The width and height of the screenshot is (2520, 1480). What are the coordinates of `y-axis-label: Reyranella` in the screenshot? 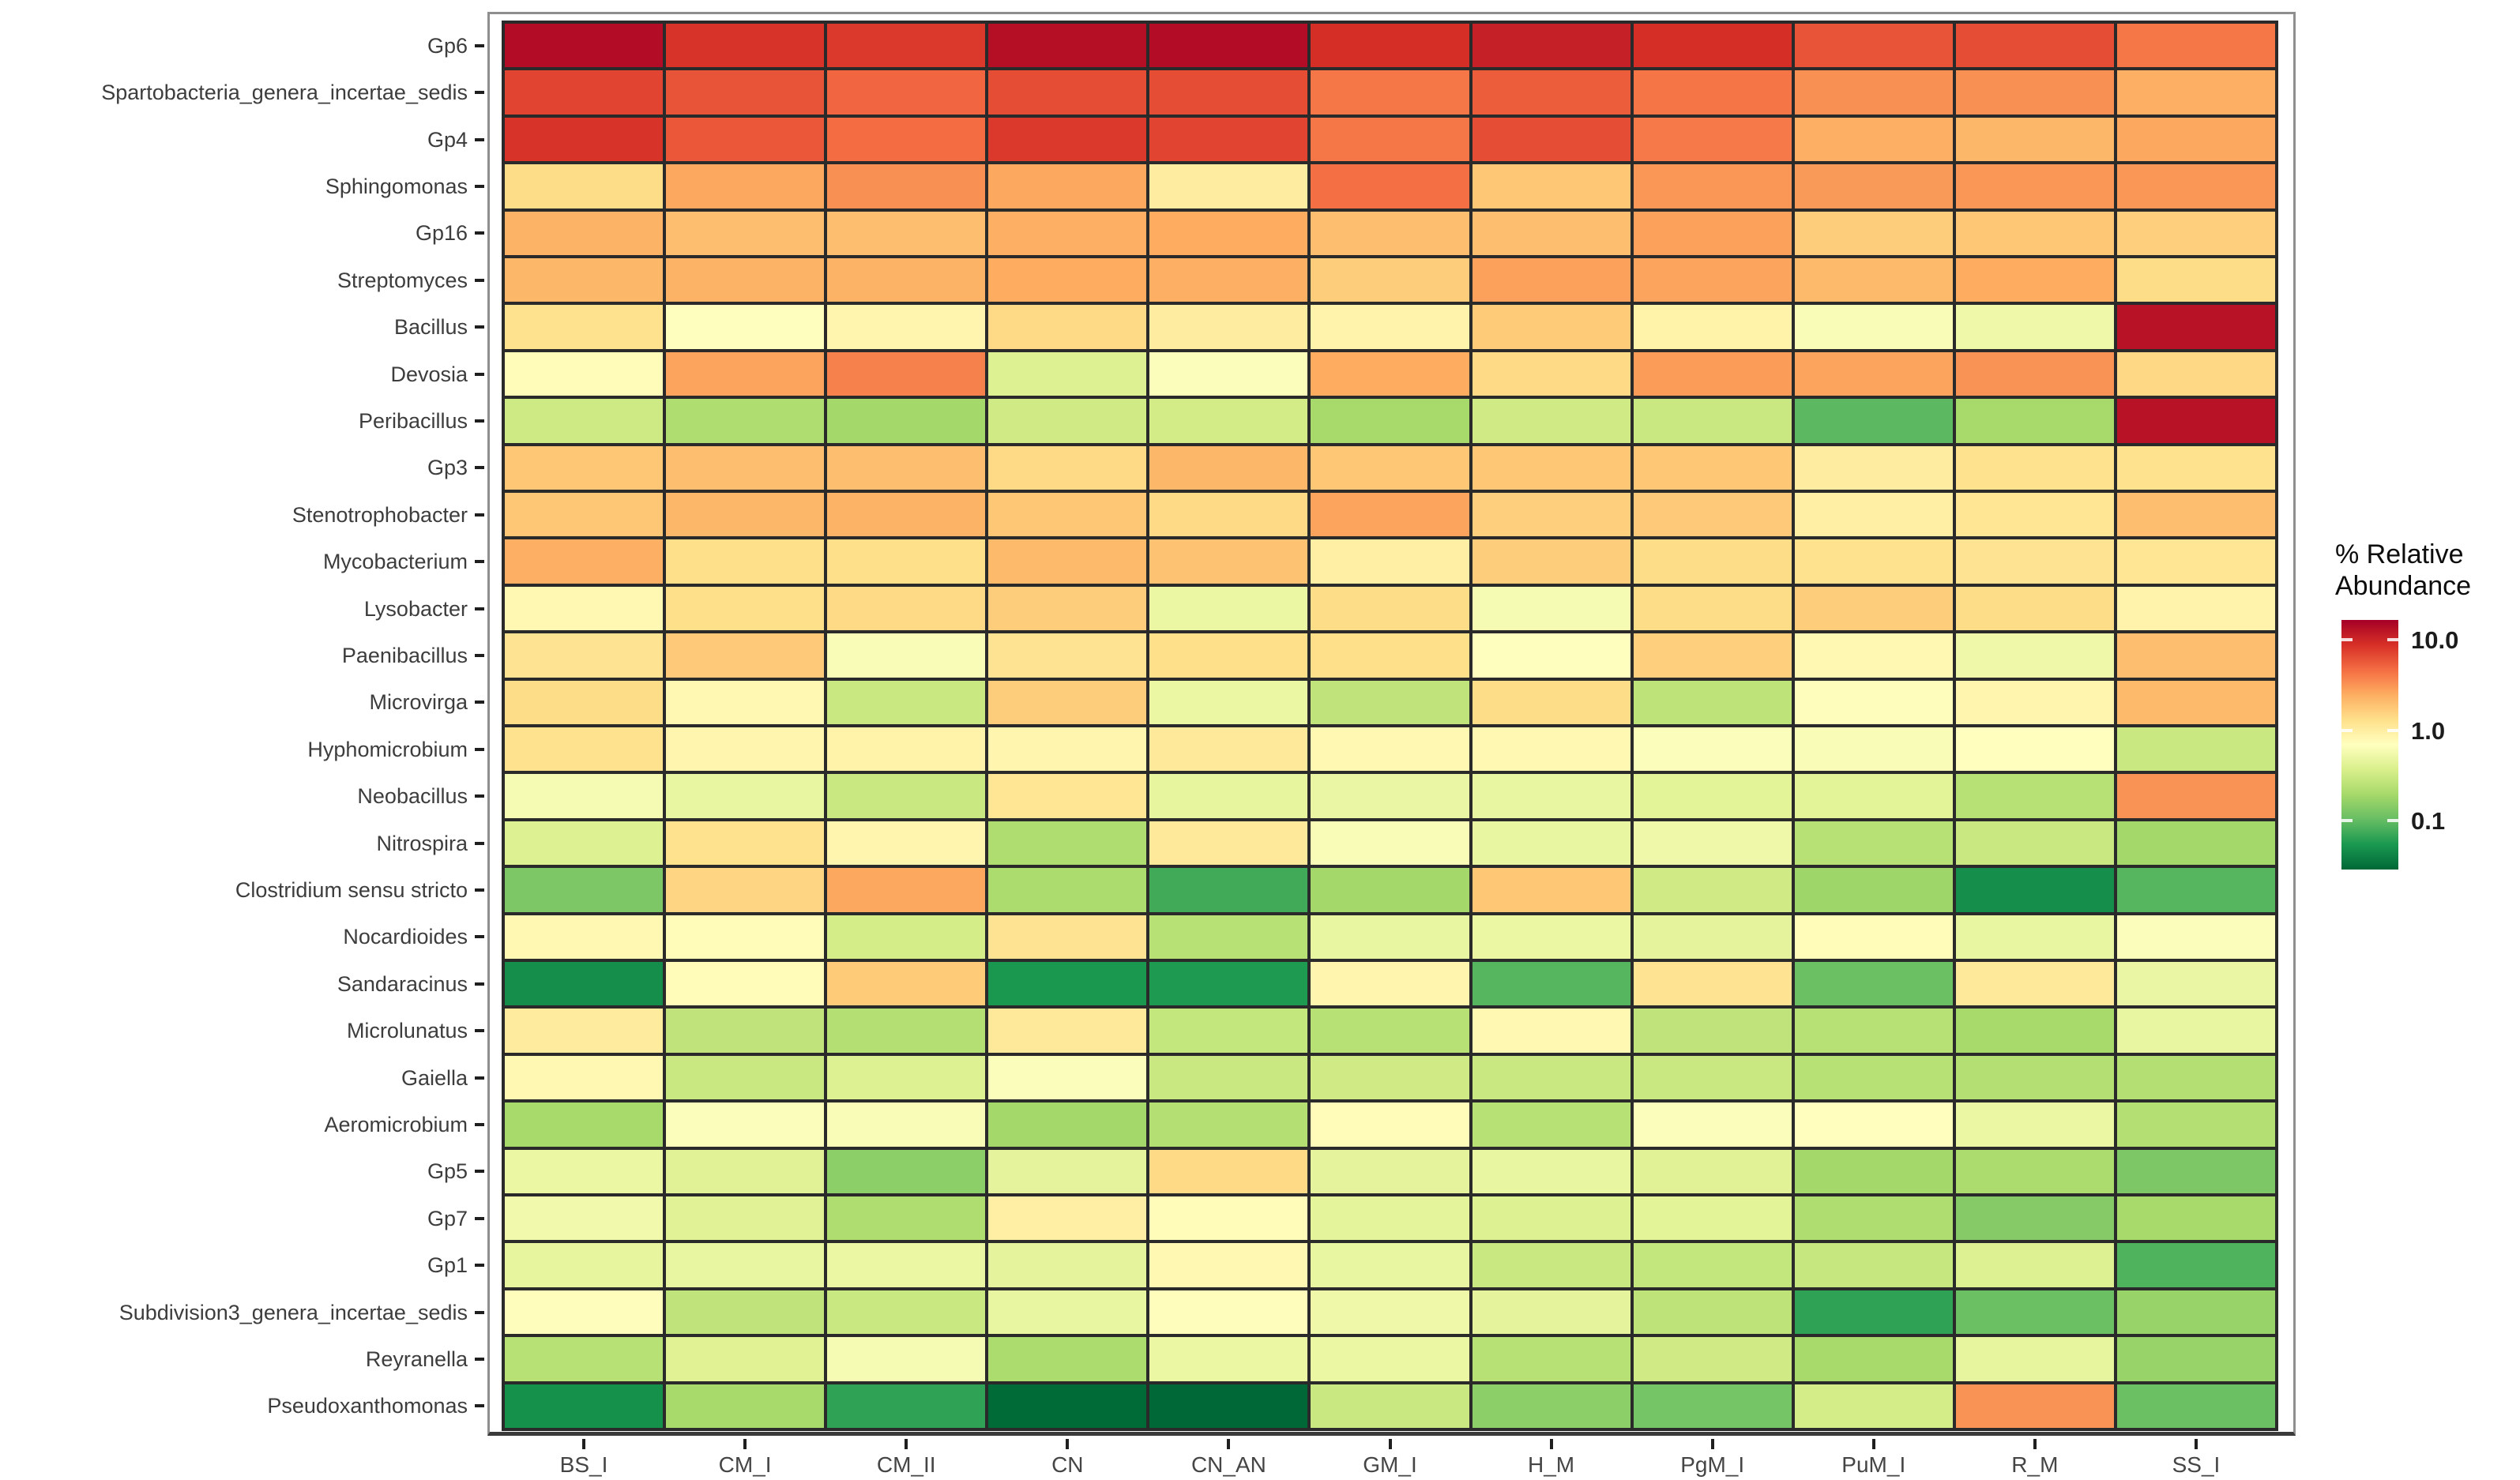 It's located at (416, 1359).